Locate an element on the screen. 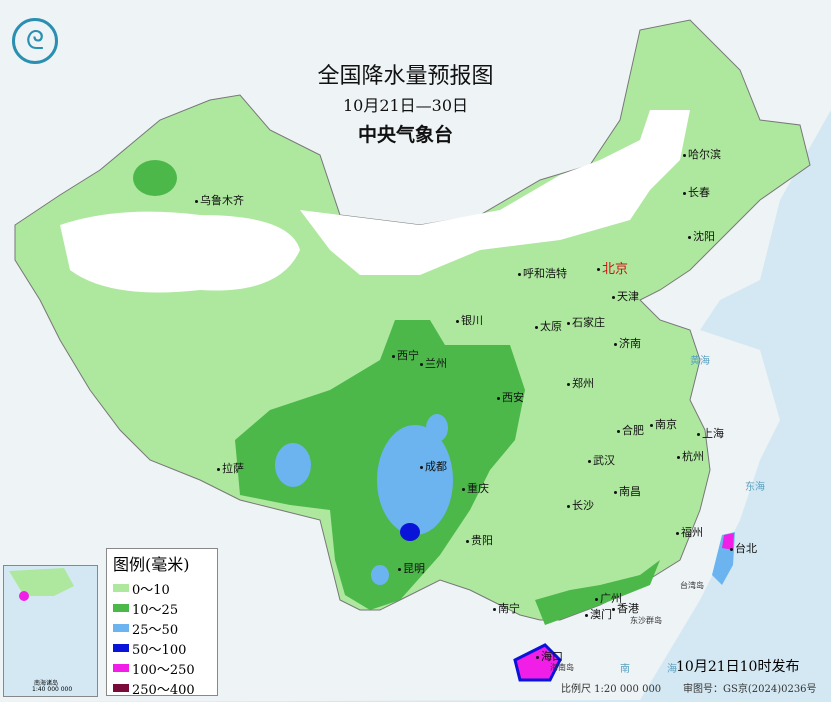  sea-label: 东海 is located at coordinates (755, 487).